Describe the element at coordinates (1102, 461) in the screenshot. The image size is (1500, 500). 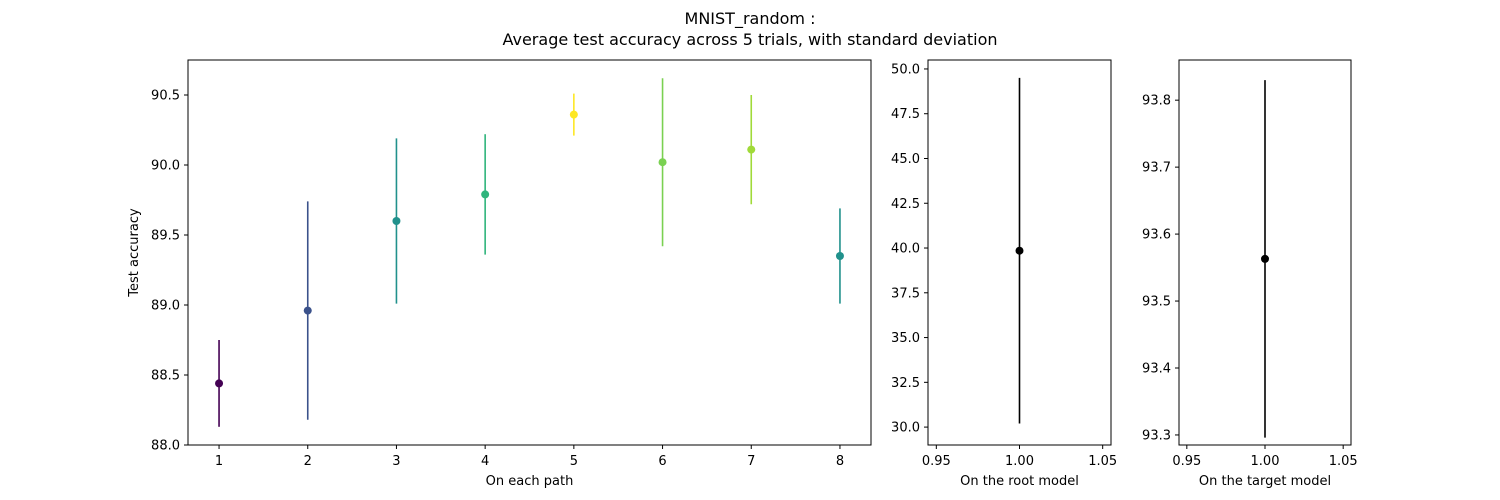
I see `root-xtick-label: 1.05` at that location.